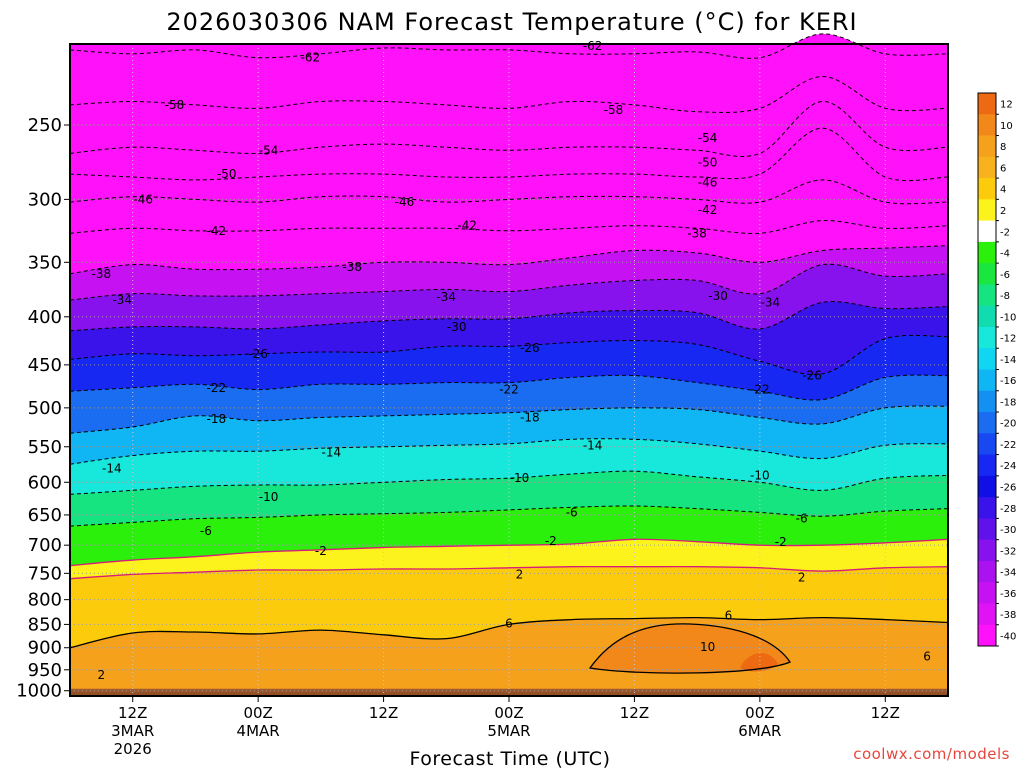  What do you see at coordinates (132, 731) in the screenshot?
I see `x-tick-label: 3MAR` at bounding box center [132, 731].